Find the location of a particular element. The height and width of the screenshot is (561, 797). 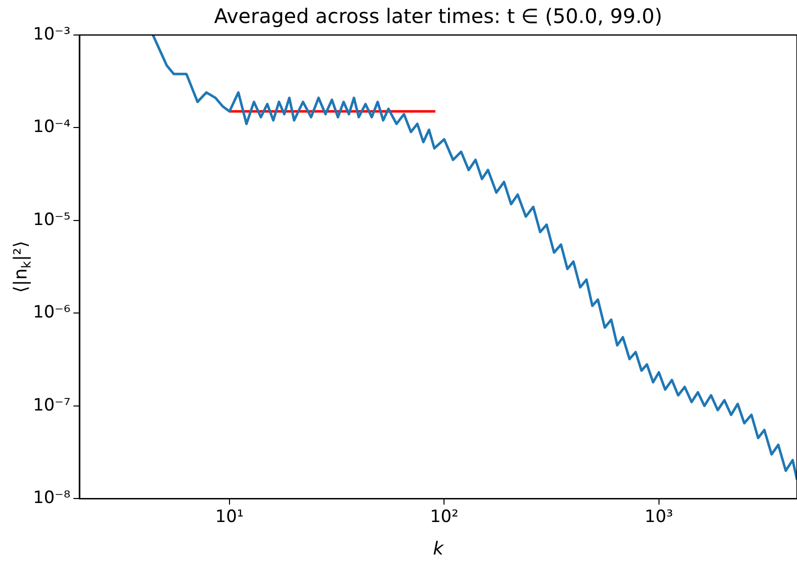

y-tick-label: 10⁻⁶ is located at coordinates (52, 312).